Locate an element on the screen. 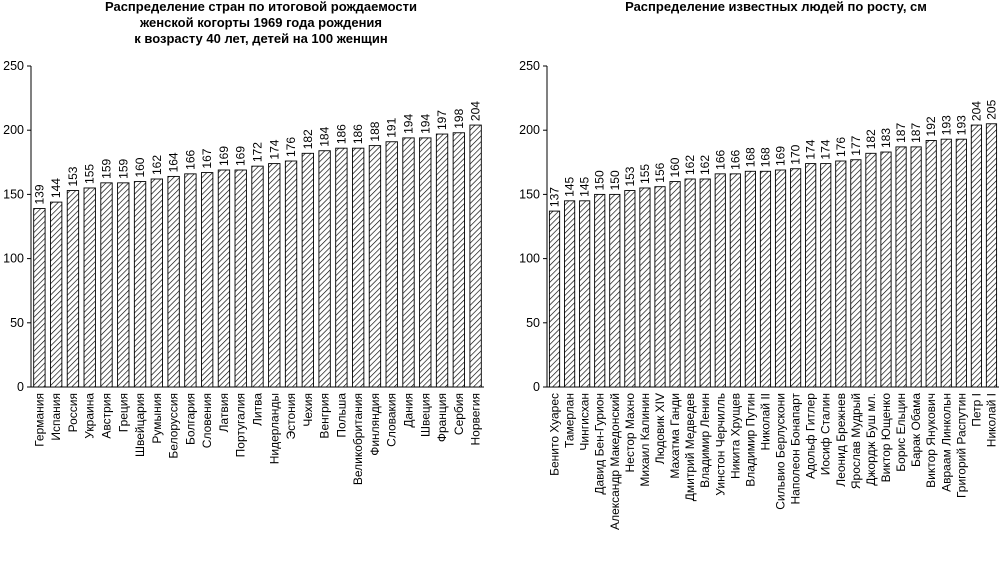  category-label: Белоруссия is located at coordinates (174, 426).